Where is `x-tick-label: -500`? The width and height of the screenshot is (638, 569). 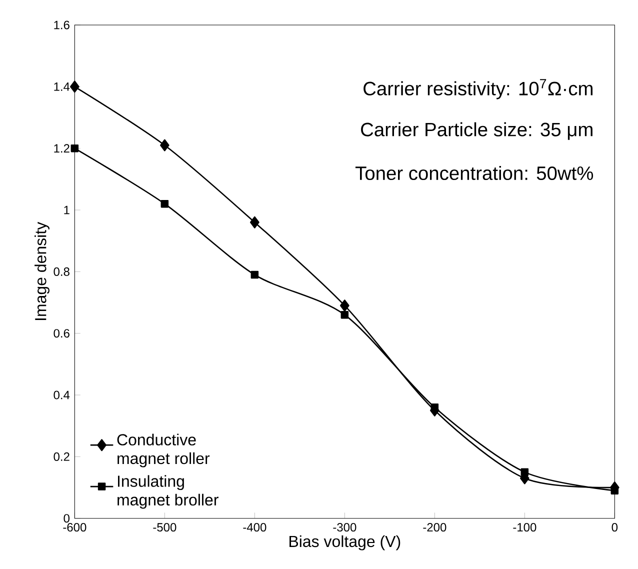 x-tick-label: -500 is located at coordinates (164, 527).